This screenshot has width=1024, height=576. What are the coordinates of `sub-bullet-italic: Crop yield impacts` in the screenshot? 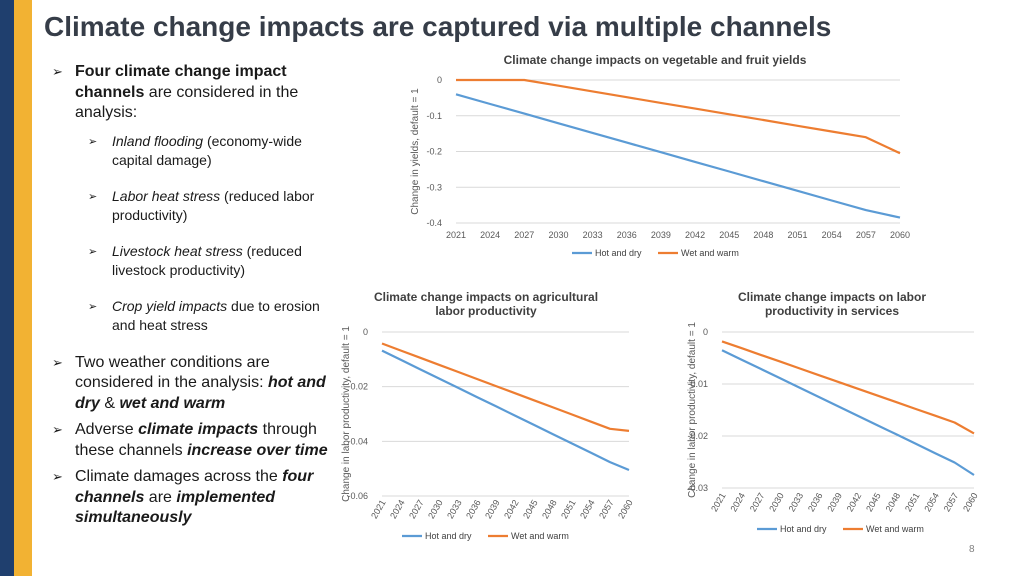 It's located at (170, 305).